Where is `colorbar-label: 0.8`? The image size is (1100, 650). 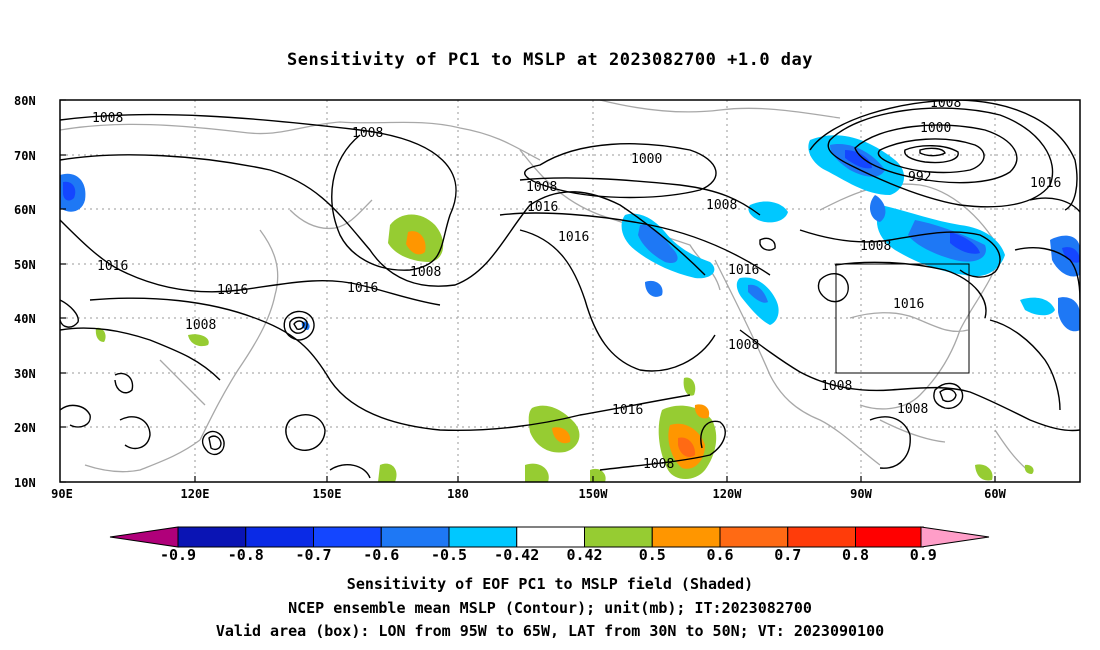
colorbar-label: 0.8 is located at coordinates (855, 555).